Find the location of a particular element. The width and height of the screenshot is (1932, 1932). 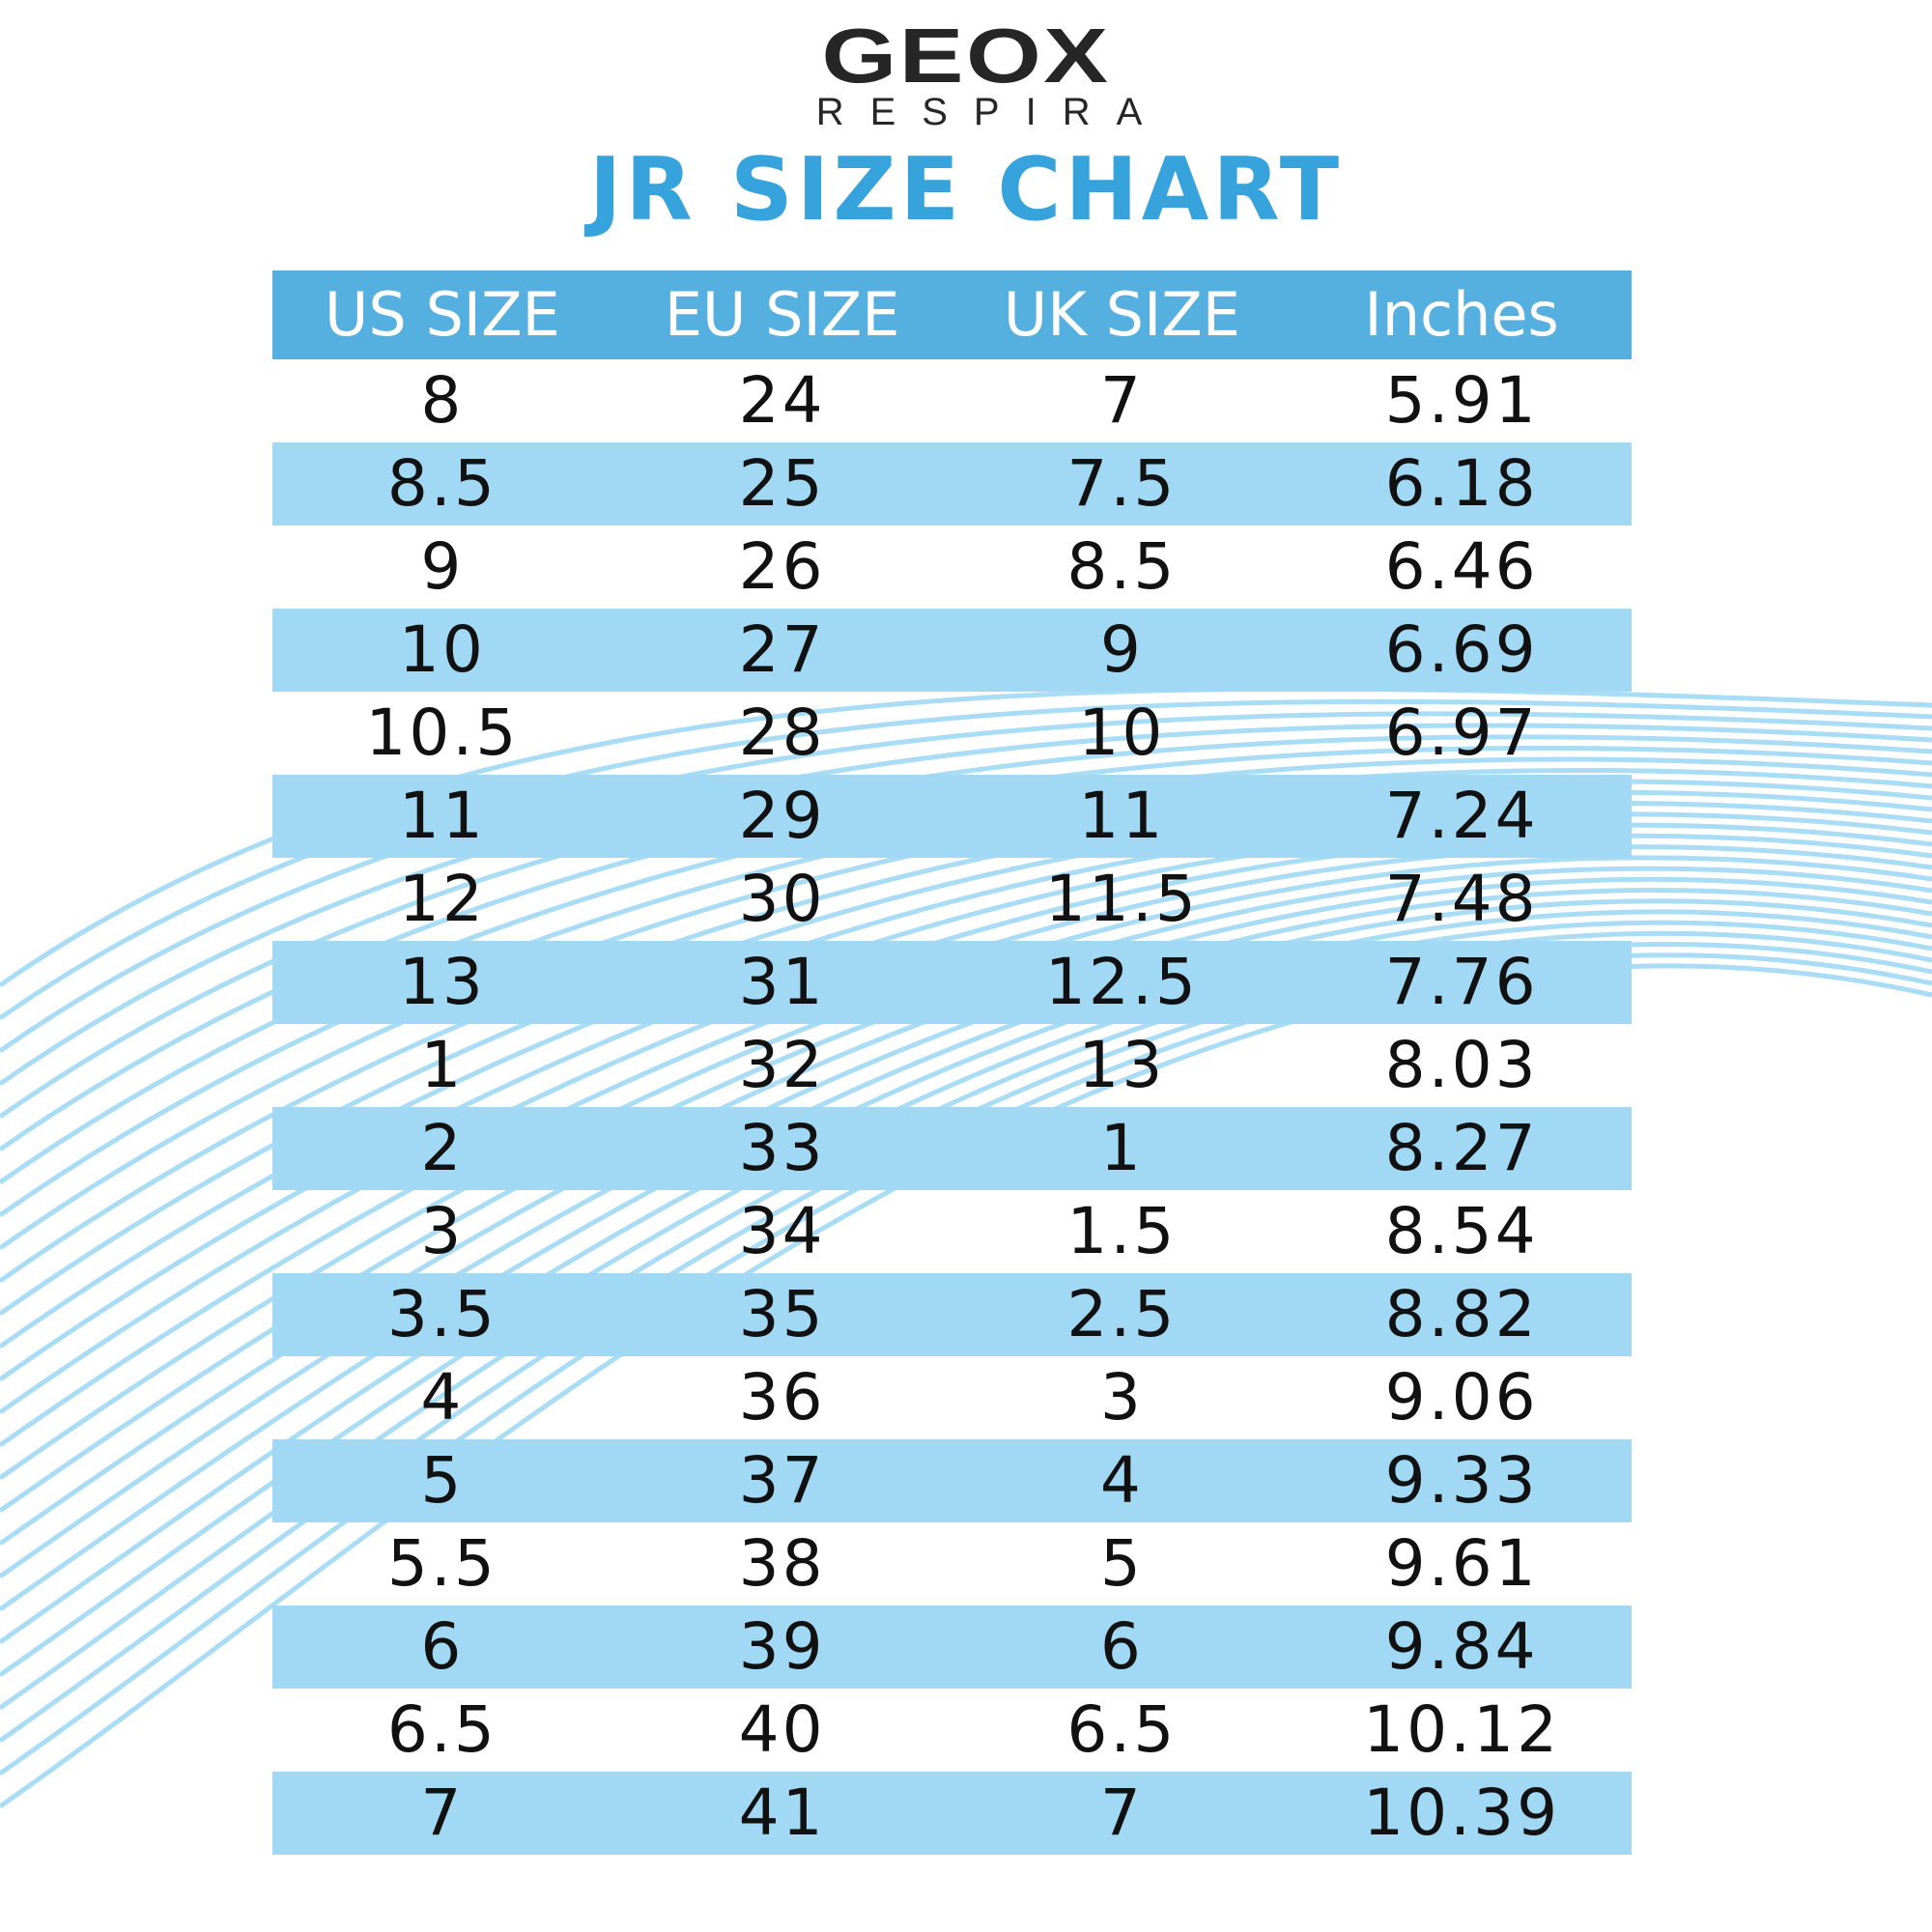

table-row: 4 36 3 9.06 is located at coordinates (952, 1397).